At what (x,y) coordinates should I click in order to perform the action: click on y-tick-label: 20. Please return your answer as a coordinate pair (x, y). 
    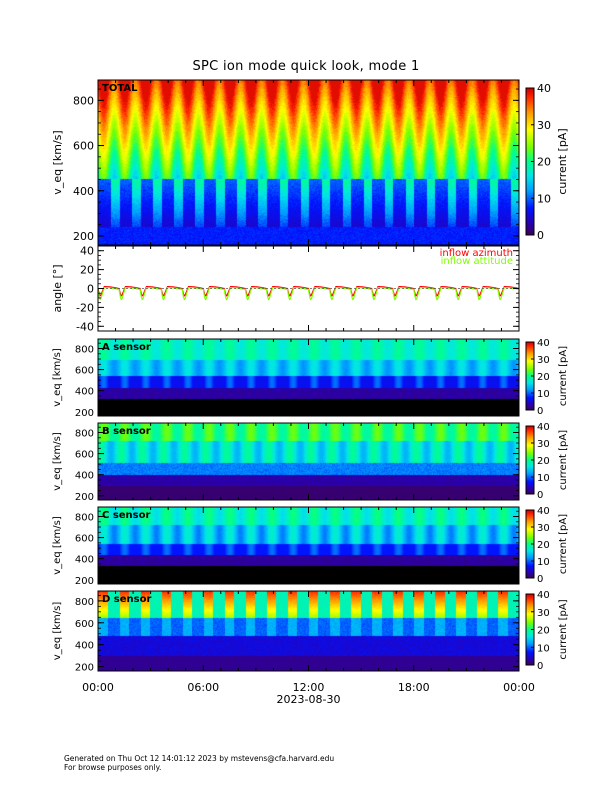
    Looking at the image, I should click on (87, 270).